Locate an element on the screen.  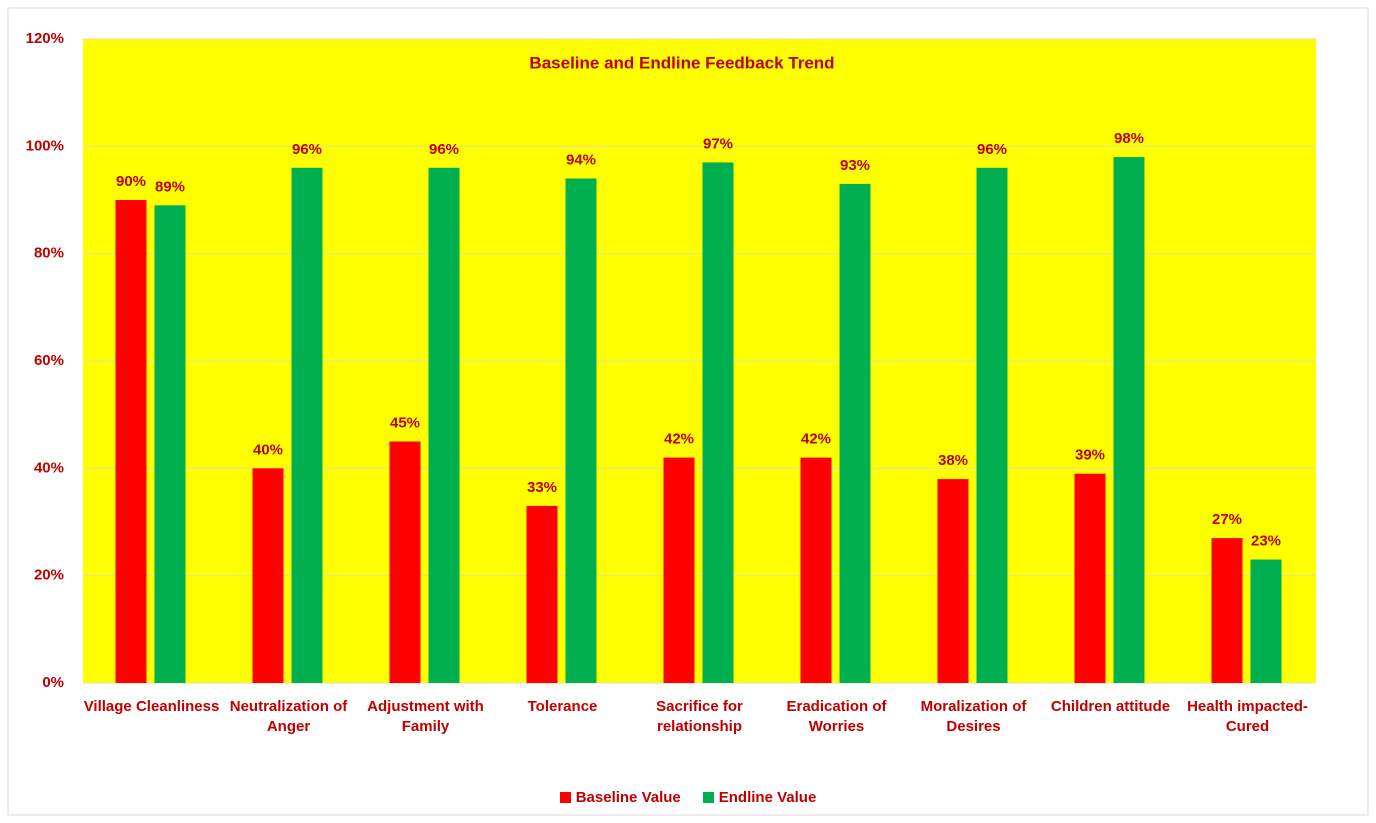
y-tick-label: 60% is located at coordinates (49, 360).